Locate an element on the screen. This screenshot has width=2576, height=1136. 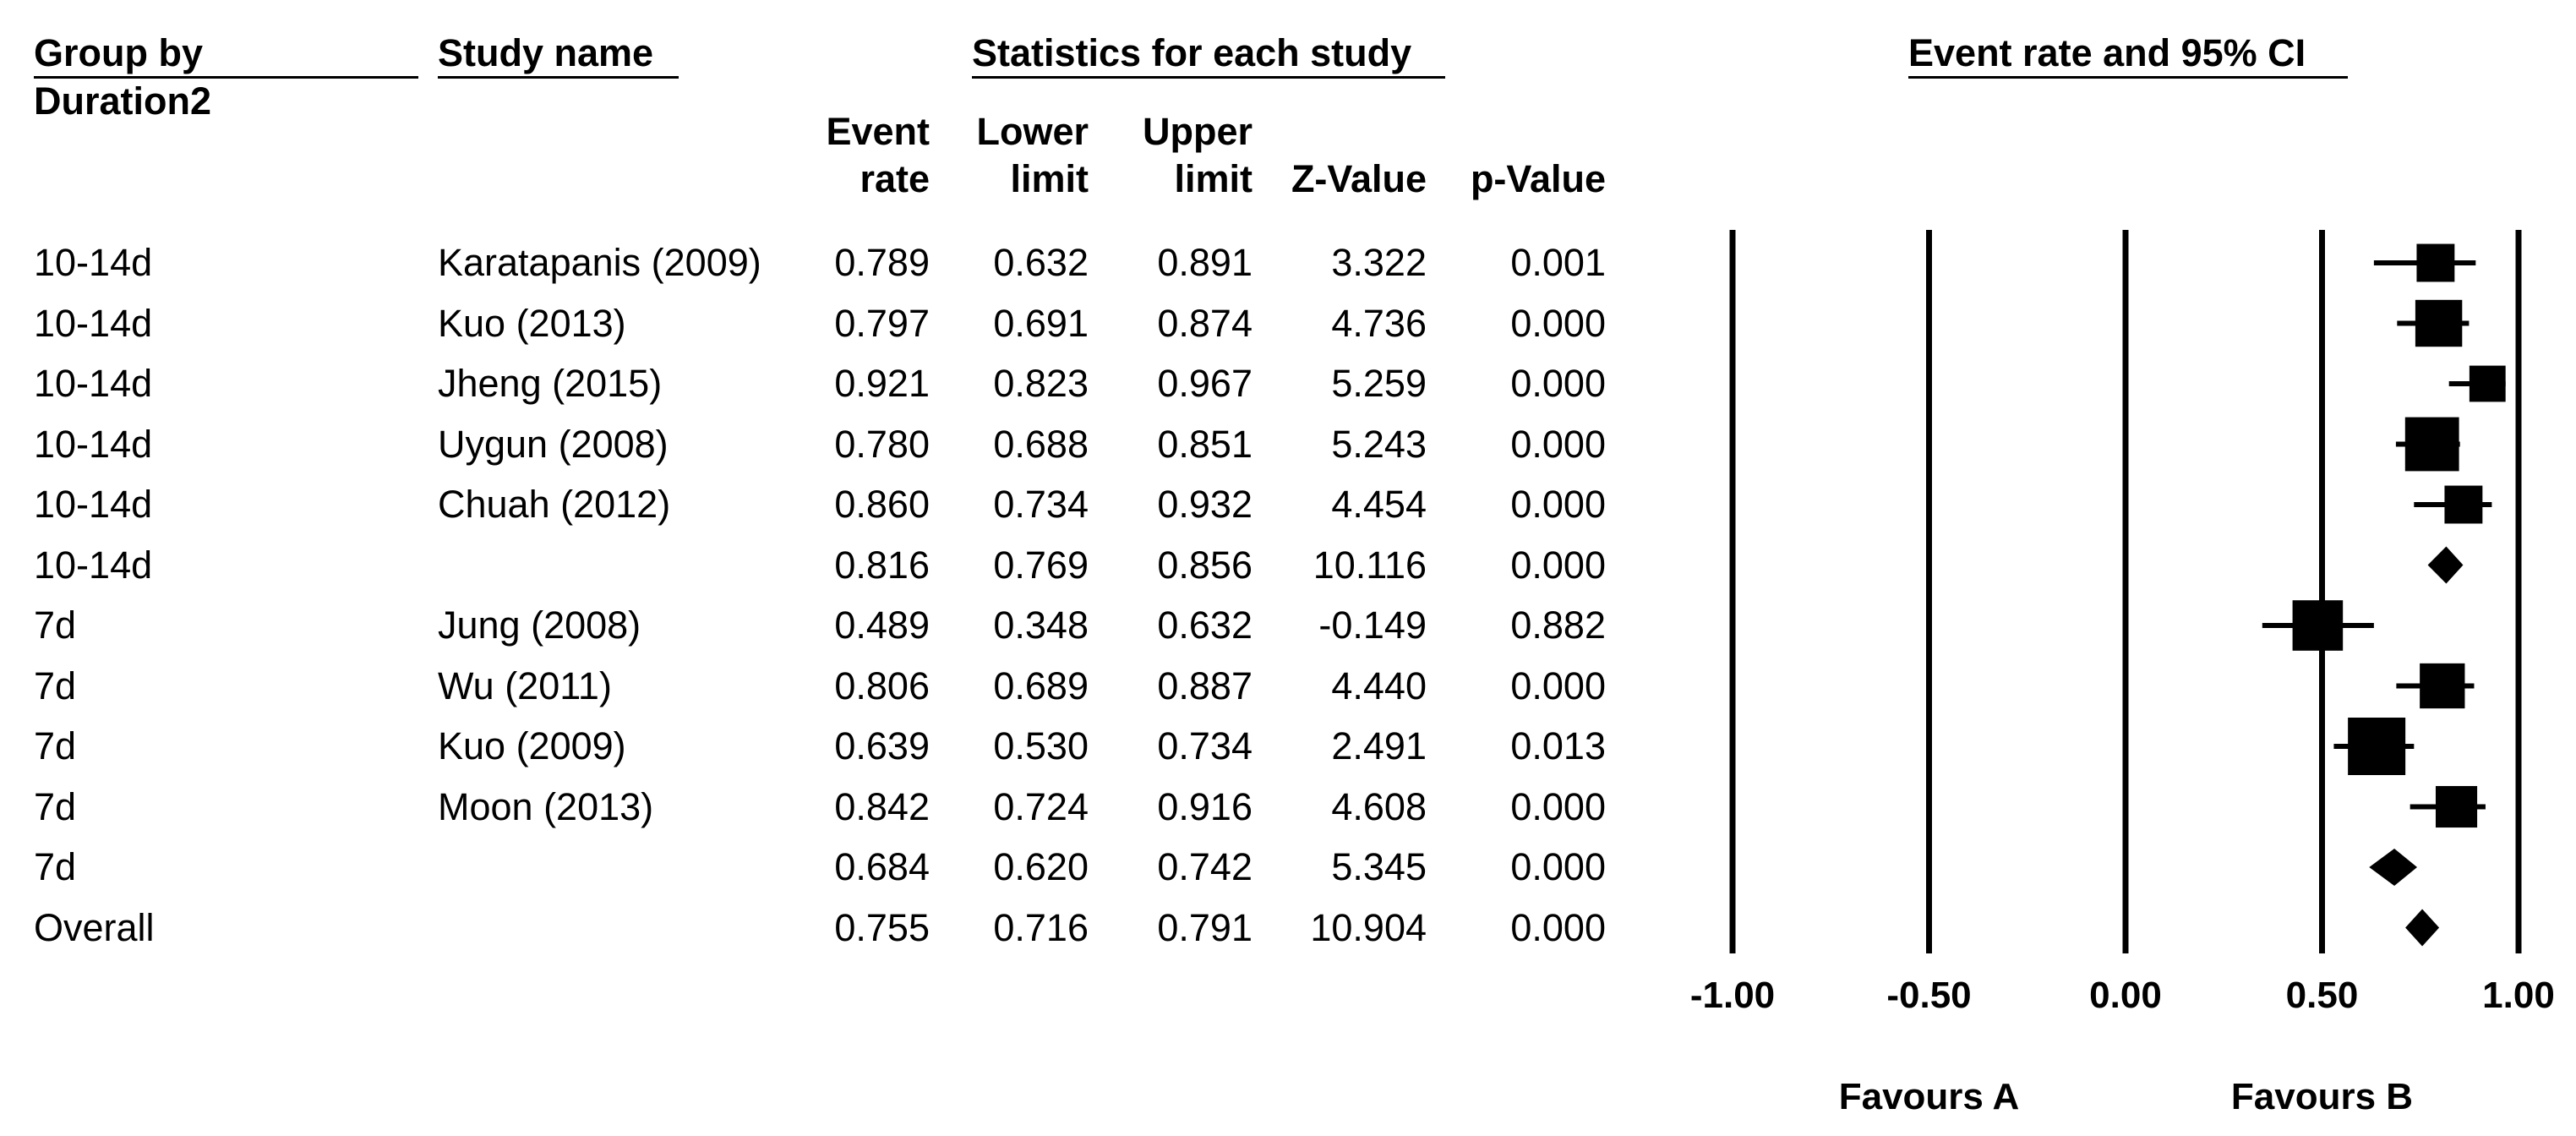
event-rate-cell: 0.860 is located at coordinates (882, 504).